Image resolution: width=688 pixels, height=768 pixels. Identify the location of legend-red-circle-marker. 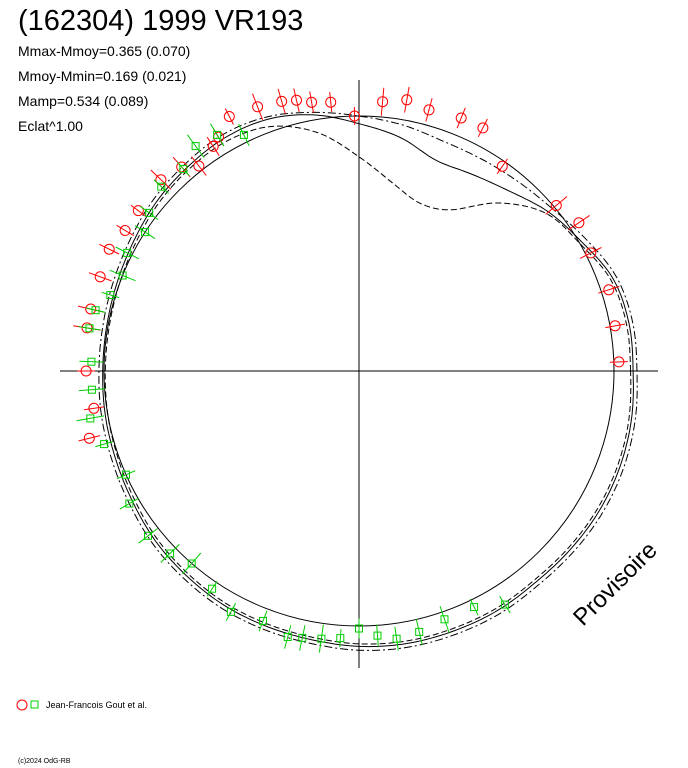
(22, 705).